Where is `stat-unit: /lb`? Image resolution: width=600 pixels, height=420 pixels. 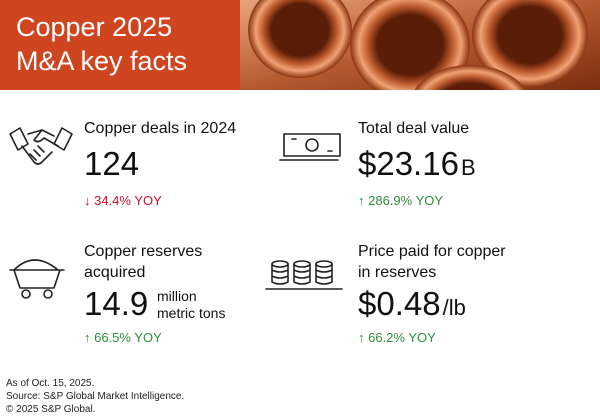 stat-unit: /lb is located at coordinates (454, 307).